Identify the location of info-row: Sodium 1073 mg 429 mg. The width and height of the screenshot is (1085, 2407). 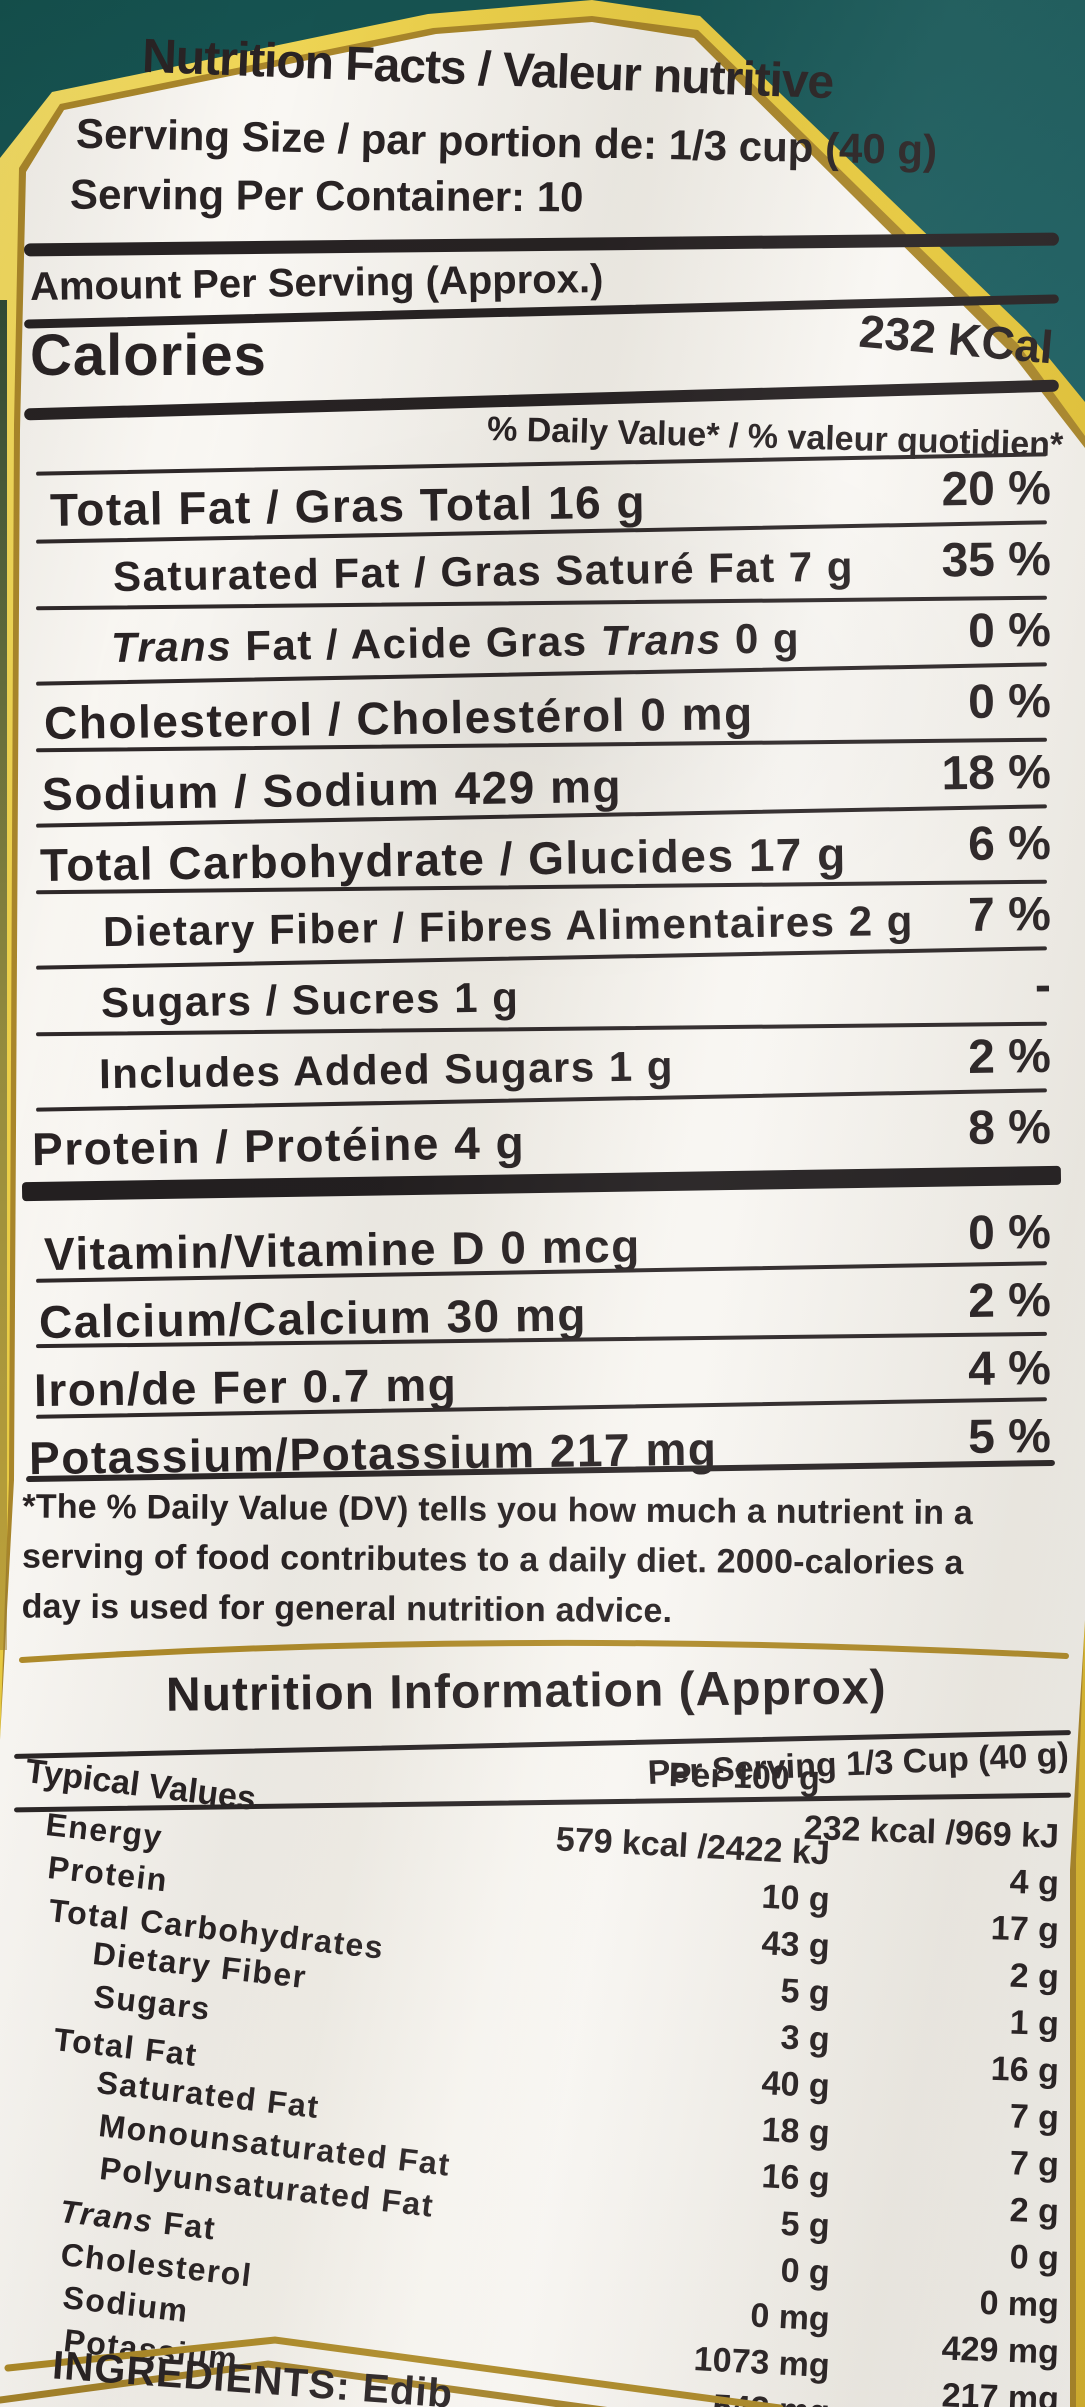
(542, 2332).